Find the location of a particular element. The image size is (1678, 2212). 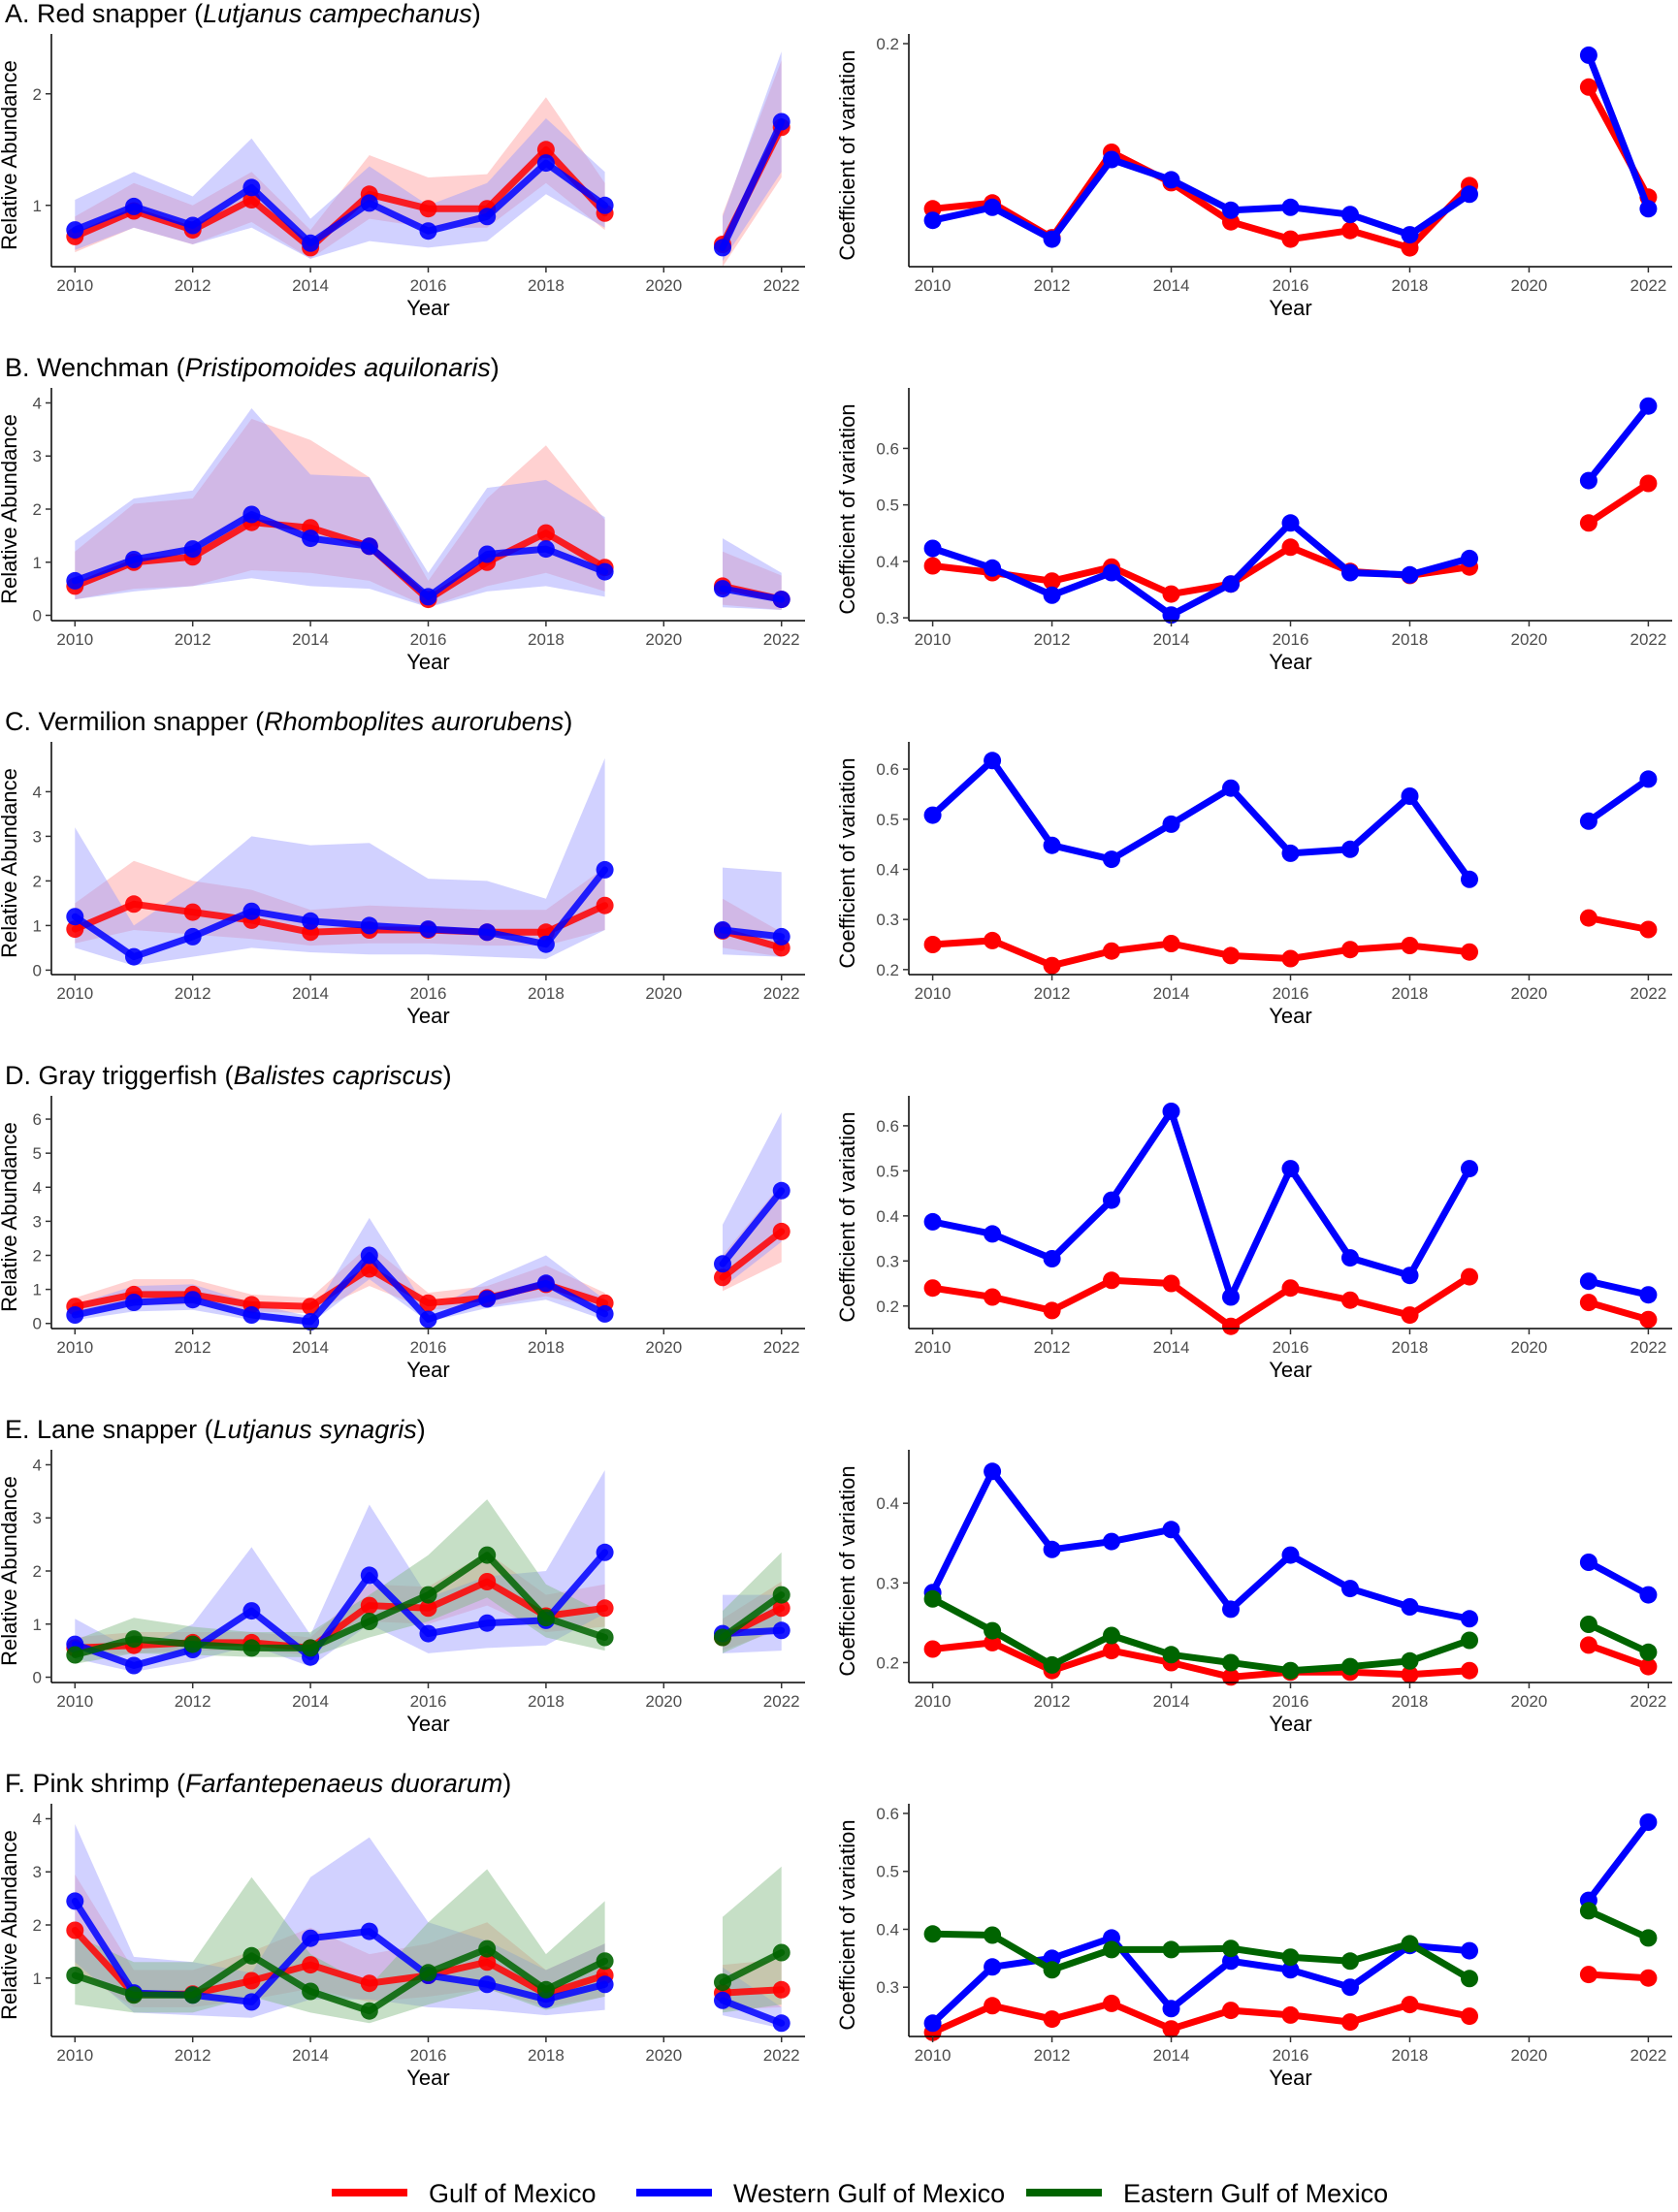

y-tick-label-6: 6 is located at coordinates (37, 1119).